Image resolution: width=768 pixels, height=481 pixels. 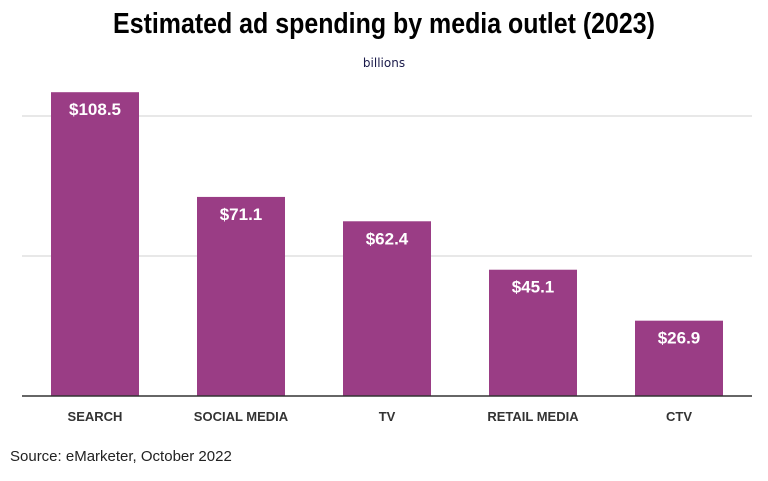 I want to click on x-tick-label: RETAIL MEDIA, so click(x=533, y=416).